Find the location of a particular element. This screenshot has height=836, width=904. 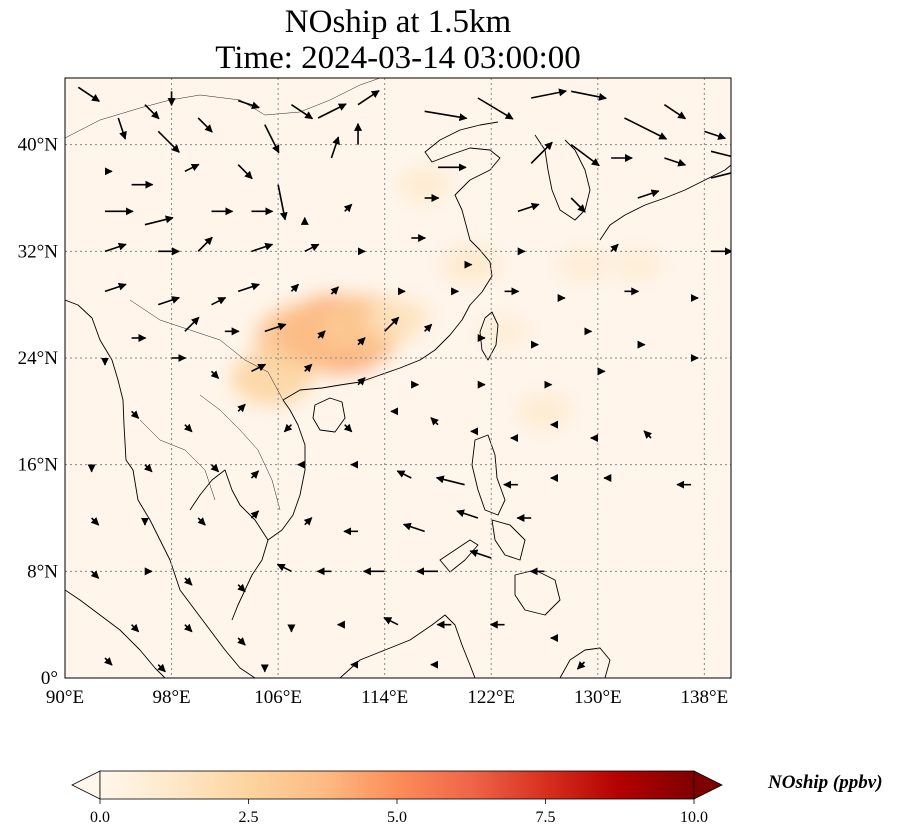

map-title: NOship at 1.5km is located at coordinates (398, 22).